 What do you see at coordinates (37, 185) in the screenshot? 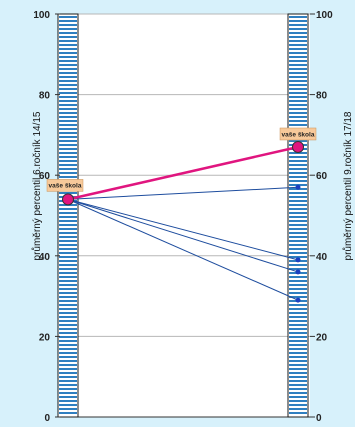
I see `left-axis-title: průměrný percentil 6.ročník 14/15` at bounding box center [37, 185].